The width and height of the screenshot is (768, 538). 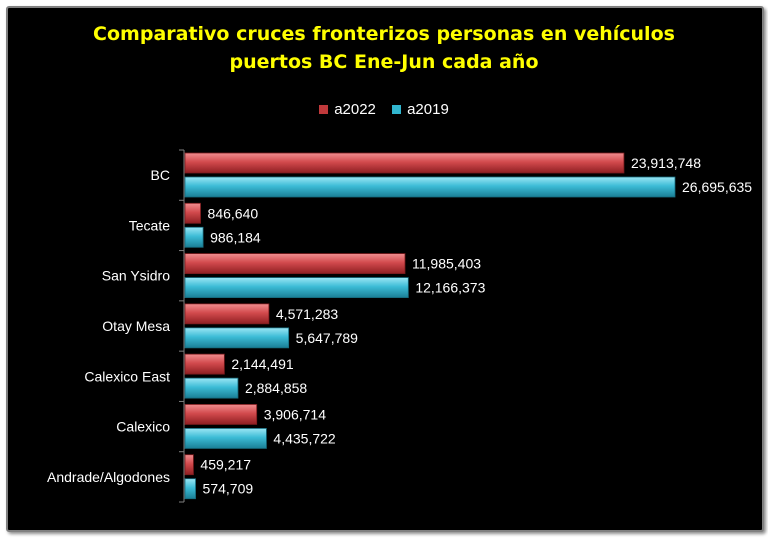 I want to click on data-label-a2022-calexico-east: 2,144,491, so click(x=262, y=364).